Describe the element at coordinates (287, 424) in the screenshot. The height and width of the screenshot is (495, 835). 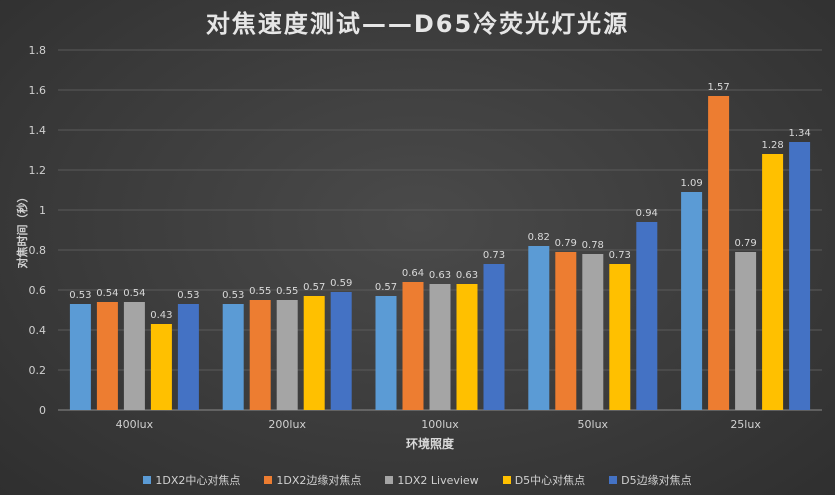
I see `x-tick-label: 200lux` at that location.